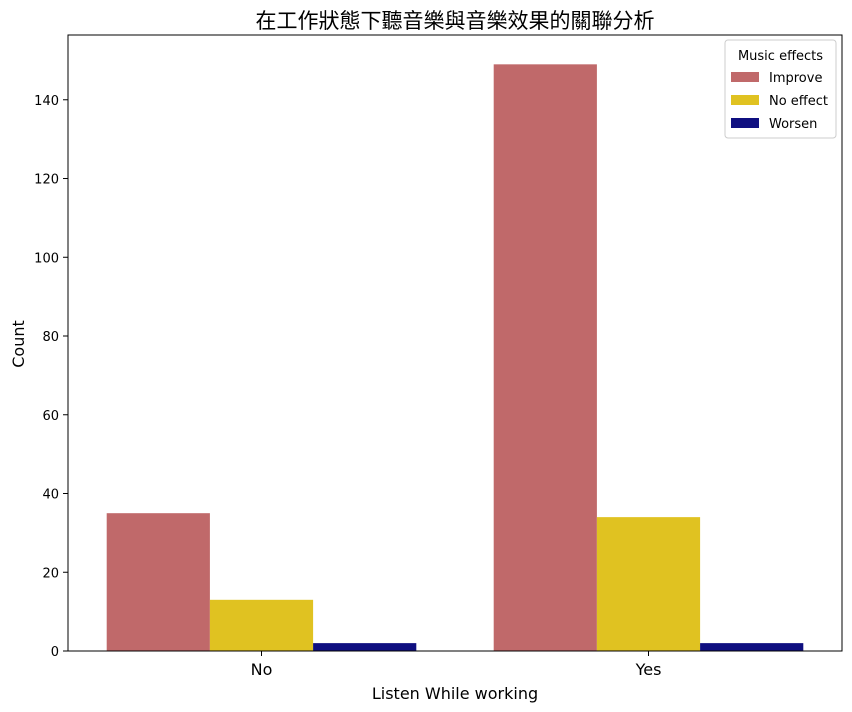  What do you see at coordinates (46, 101) in the screenshot?
I see `y-tick-label: 140` at bounding box center [46, 101].